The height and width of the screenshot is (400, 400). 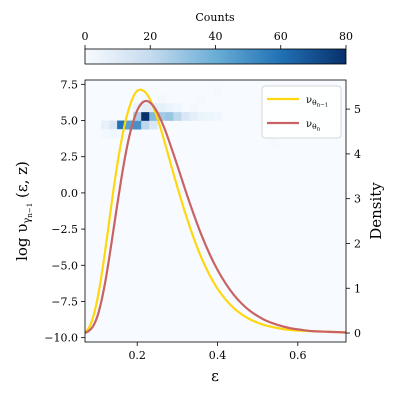 What do you see at coordinates (61, 338) in the screenshot?
I see `y-left-tick-label: −10.0` at bounding box center [61, 338].